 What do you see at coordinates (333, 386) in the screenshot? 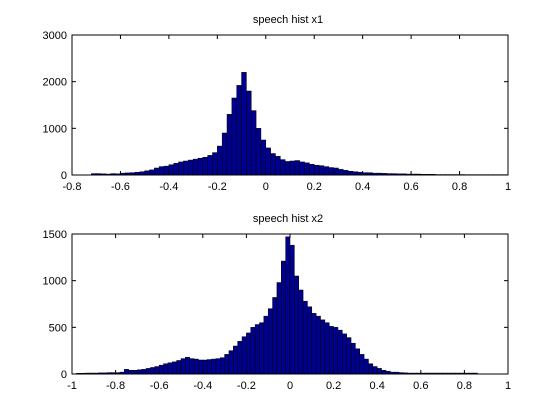
I see `x-tick-label: 0.2` at bounding box center [333, 386].